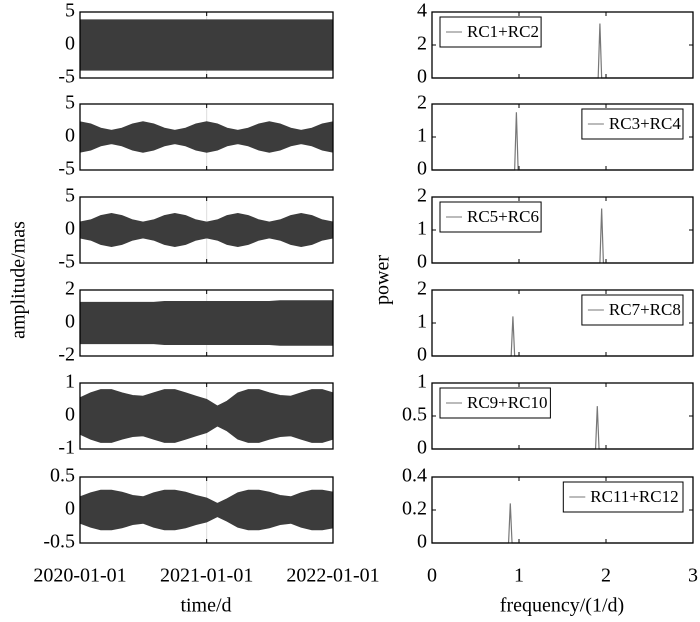  What do you see at coordinates (66, 448) in the screenshot?
I see `y-tick-label: -1` at bounding box center [66, 448].